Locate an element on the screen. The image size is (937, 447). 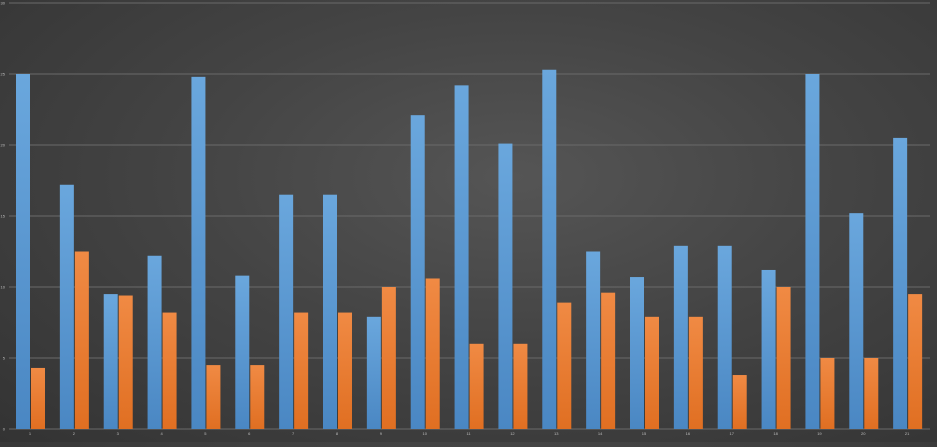
x-tick-label: 2 is located at coordinates (74, 433).